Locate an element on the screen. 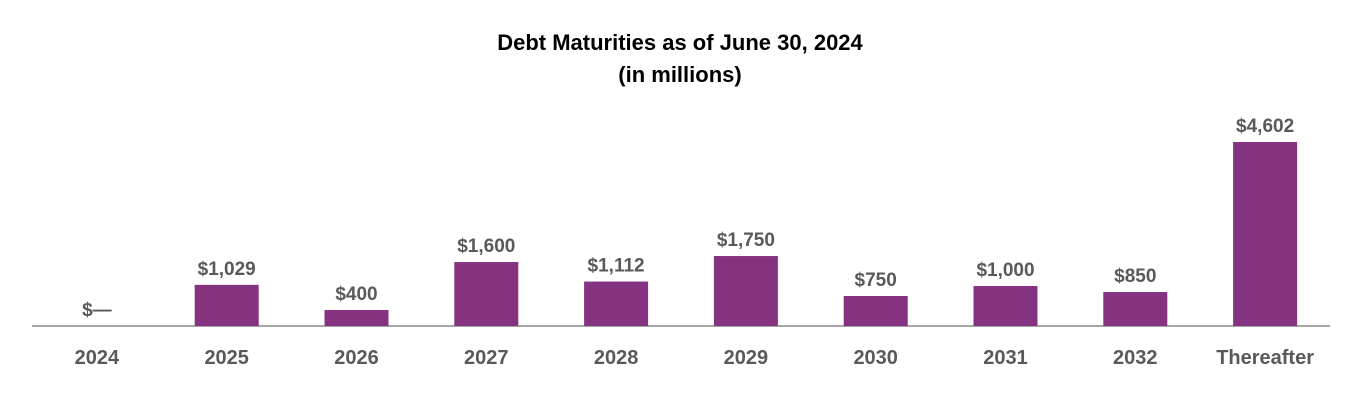 This screenshot has height=400, width=1360. data-label-2026: $400 is located at coordinates (356, 294).